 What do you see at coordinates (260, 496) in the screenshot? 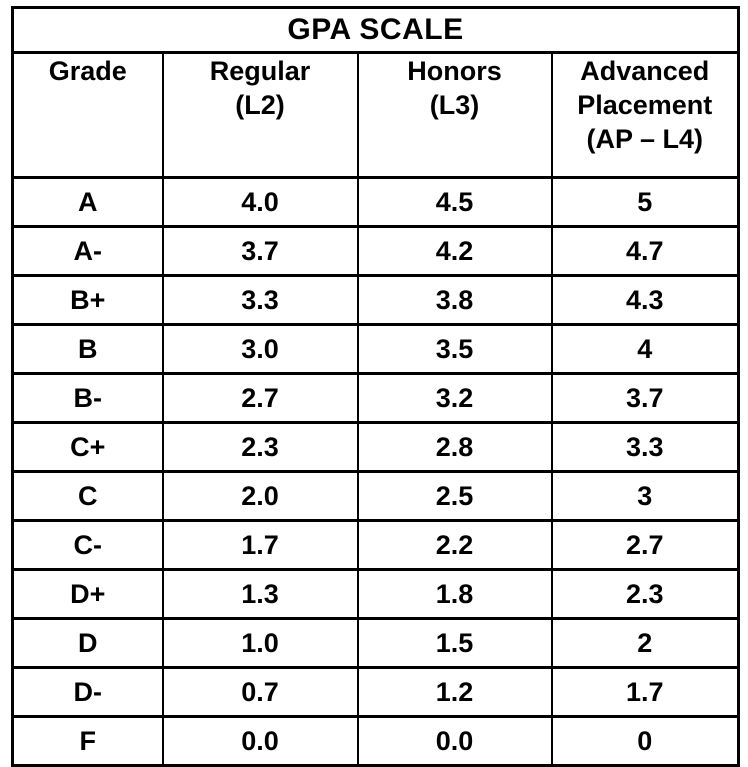
I see `regular-gpa-cell: 2.0` at bounding box center [260, 496].